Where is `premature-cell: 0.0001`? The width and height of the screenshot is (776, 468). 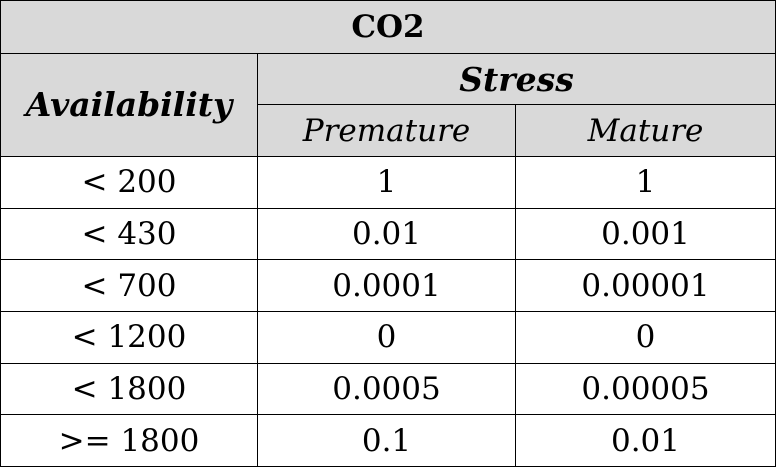
premature-cell: 0.0001 is located at coordinates (386, 285).